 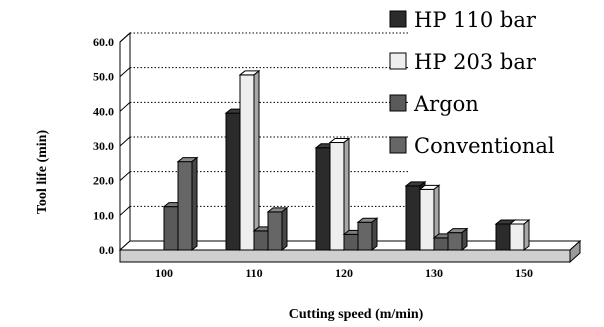 I want to click on x-tick-label: 120, so click(x=344, y=273).